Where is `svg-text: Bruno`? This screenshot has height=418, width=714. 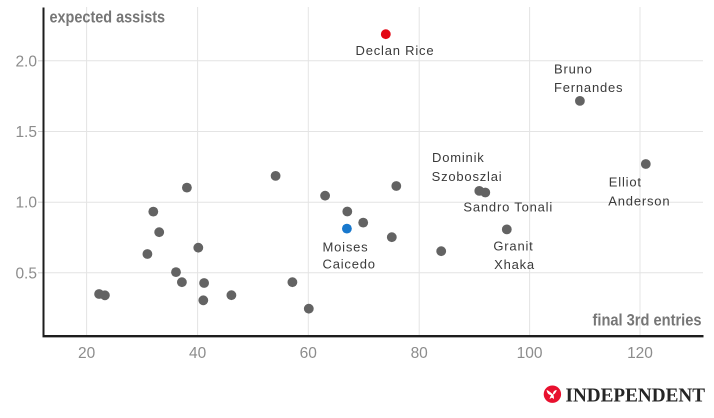
svg-text: Bruno is located at coordinates (573, 69).